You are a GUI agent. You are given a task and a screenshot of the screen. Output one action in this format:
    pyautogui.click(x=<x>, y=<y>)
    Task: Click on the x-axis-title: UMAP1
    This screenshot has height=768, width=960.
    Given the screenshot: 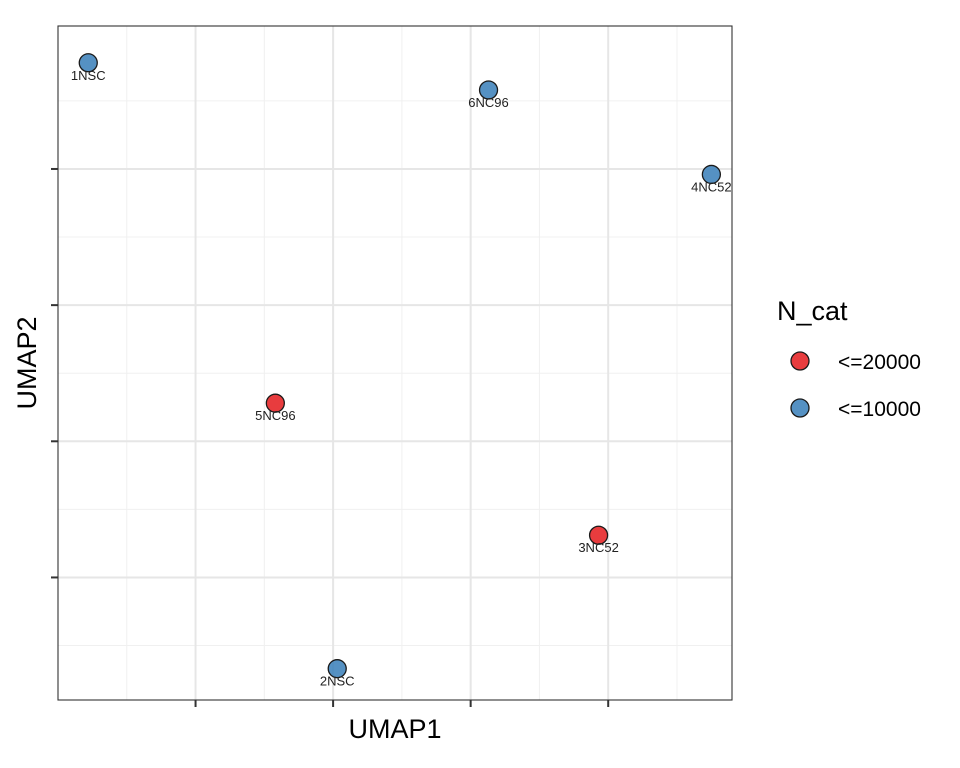 What is the action you would take?
    pyautogui.click(x=394, y=729)
    